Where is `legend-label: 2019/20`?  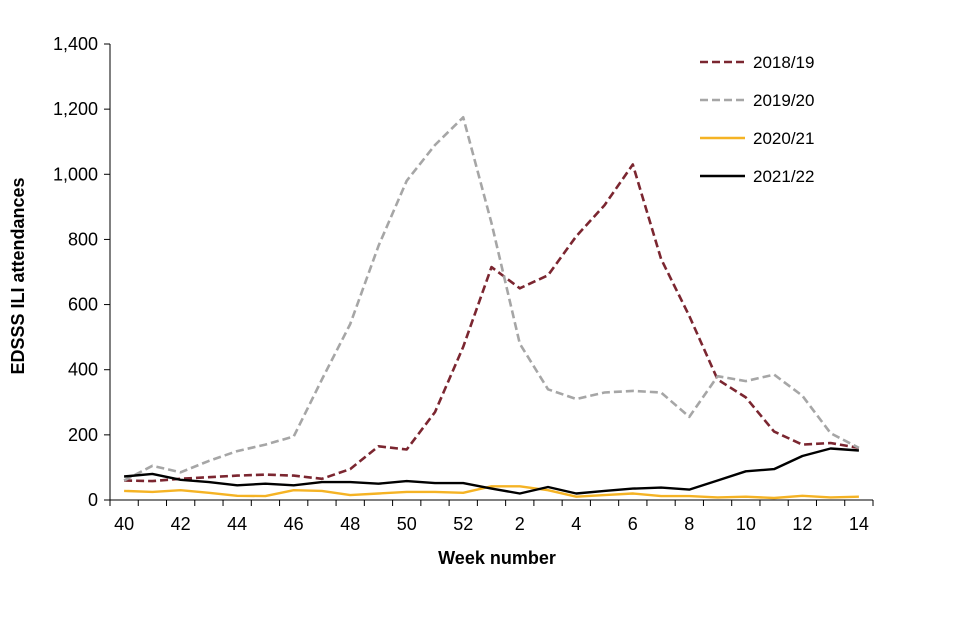 legend-label: 2019/20 is located at coordinates (783, 100).